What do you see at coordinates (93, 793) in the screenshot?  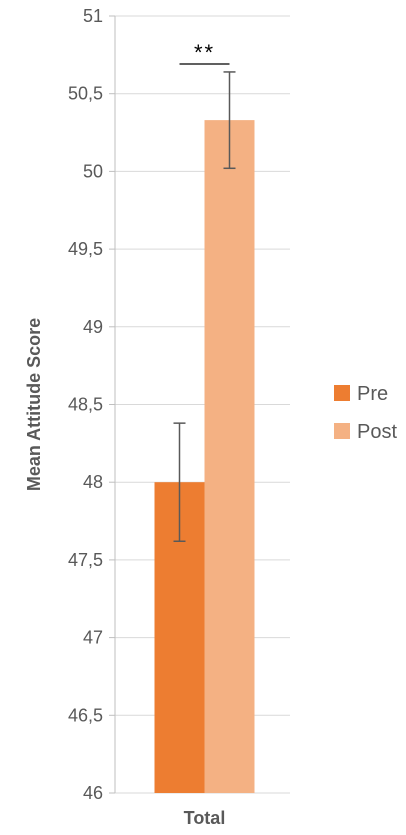 I see `y-tick-label: 46` at bounding box center [93, 793].